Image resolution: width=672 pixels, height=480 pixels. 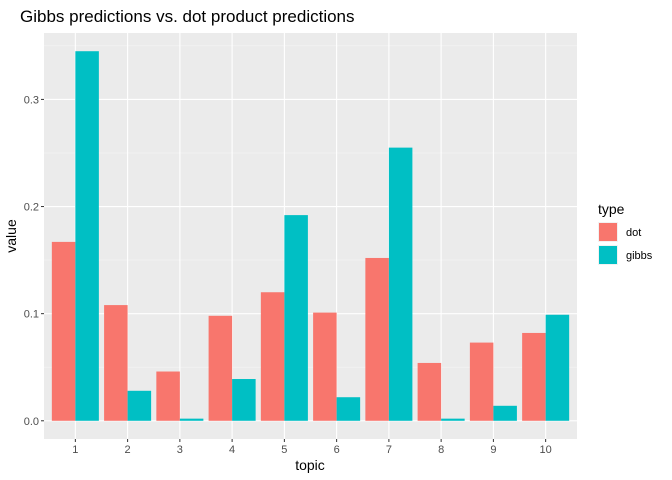 I want to click on y-tick-label: 0.1, so click(x=31, y=315).